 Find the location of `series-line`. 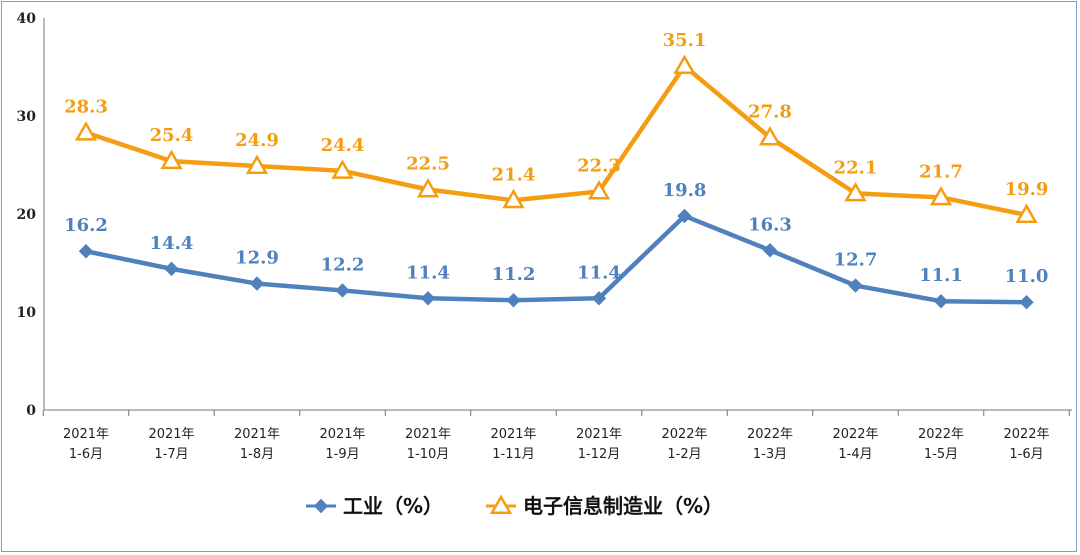

series-line is located at coordinates (556, 259).